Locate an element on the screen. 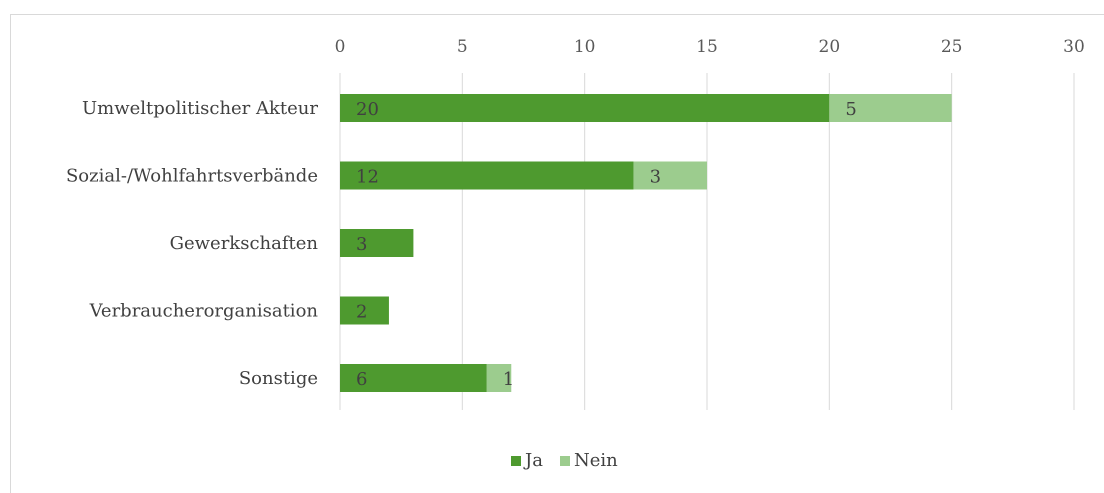  data-label-nein: 3 is located at coordinates (655, 177).